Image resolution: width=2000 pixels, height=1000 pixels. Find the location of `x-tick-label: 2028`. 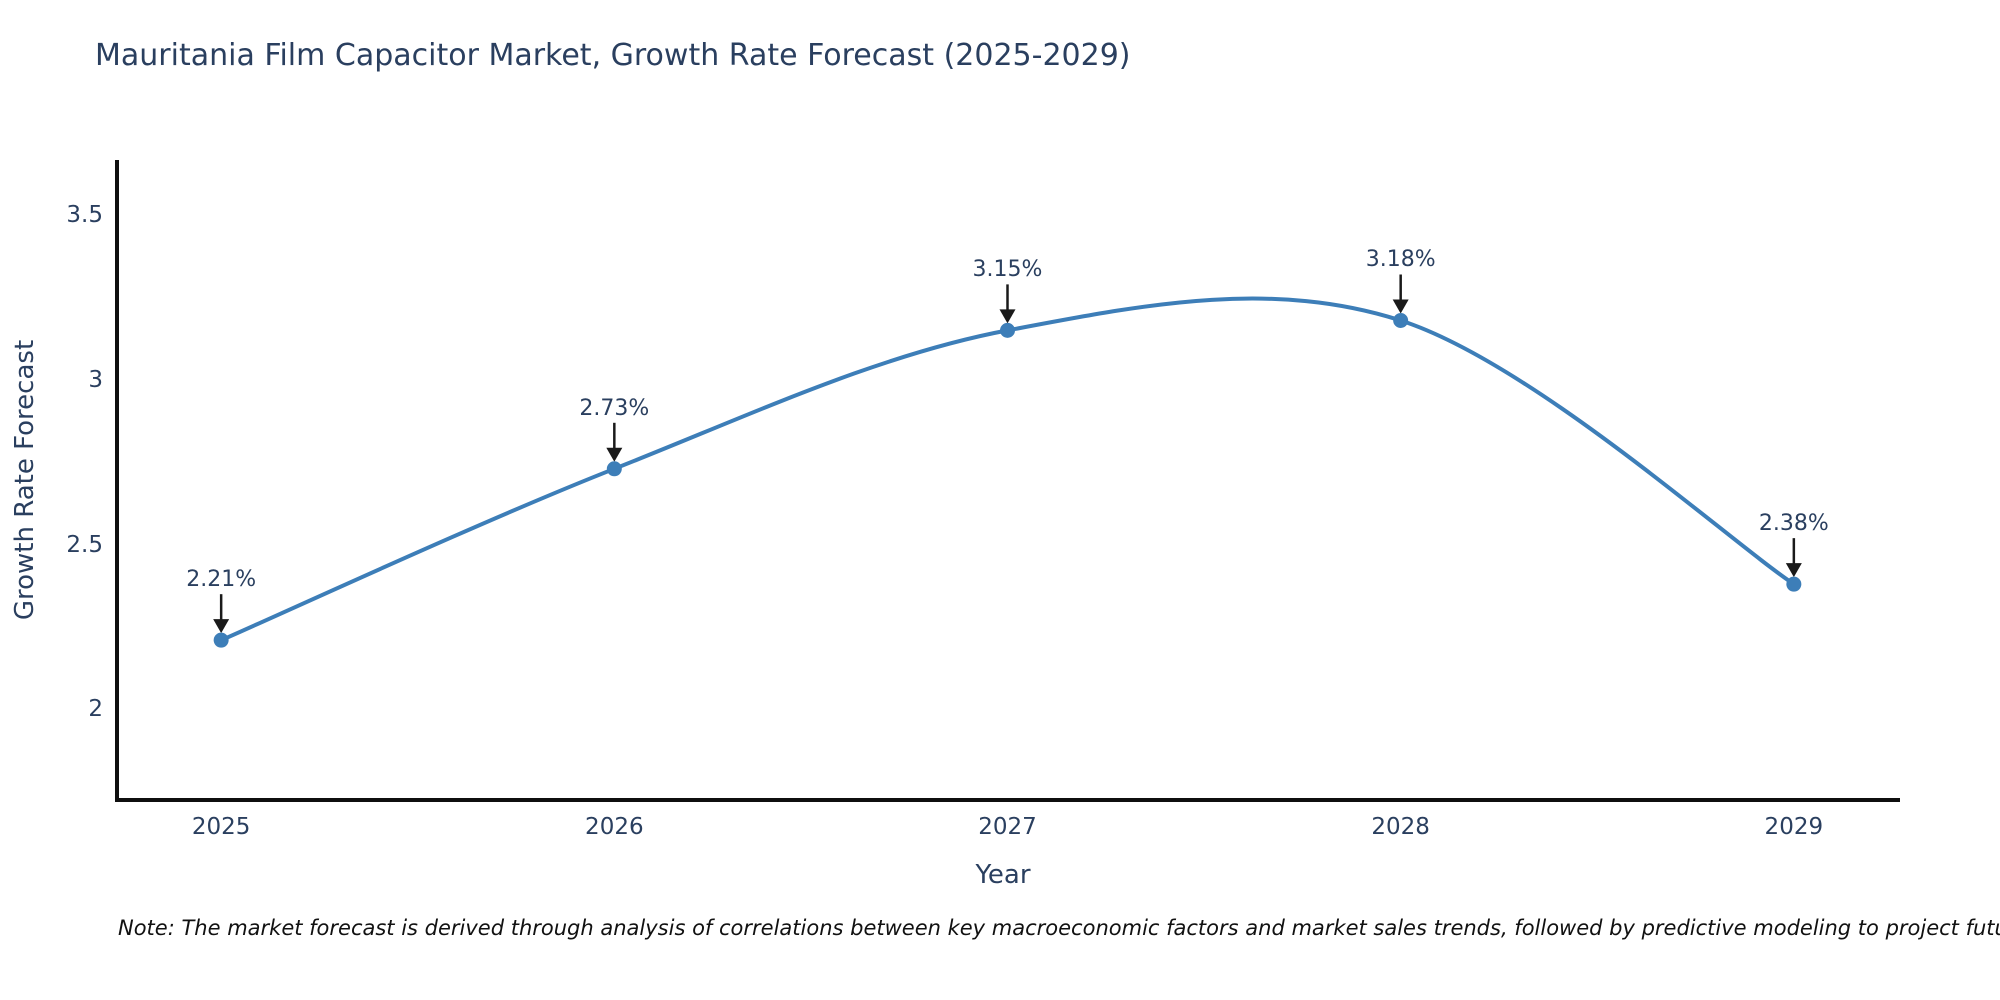

x-tick-label: 2028 is located at coordinates (1400, 827).